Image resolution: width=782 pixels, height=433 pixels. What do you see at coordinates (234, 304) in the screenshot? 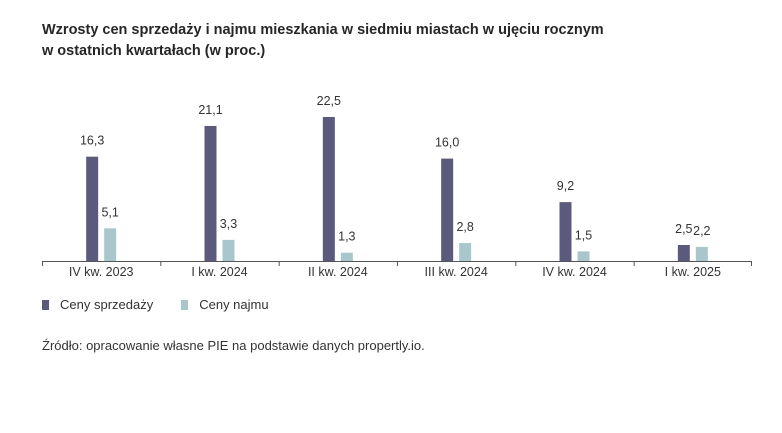
I see `legend-label-rent: Ceny najmu` at bounding box center [234, 304].